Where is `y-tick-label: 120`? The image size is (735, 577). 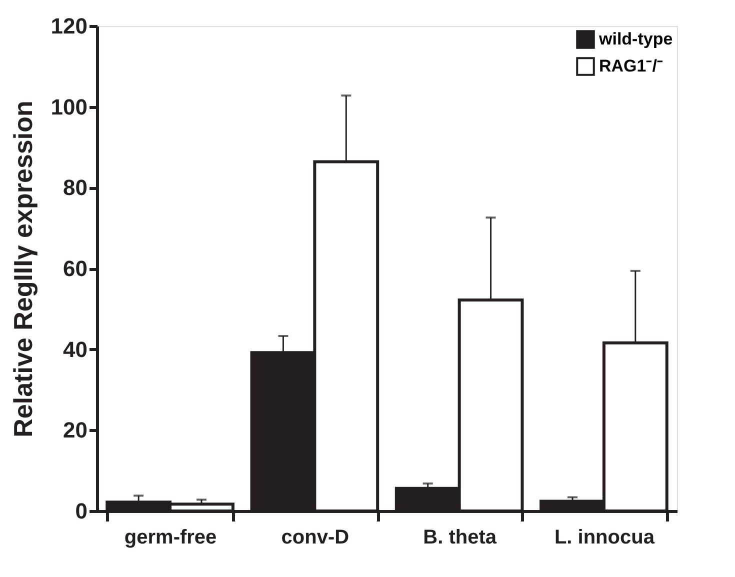
y-tick-label: 120 is located at coordinates (69, 26).